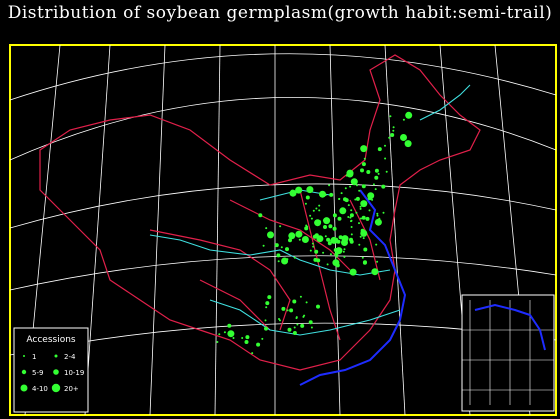 This screenshot has height=419, width=560. I want to click on legend-label: 5-9, so click(37, 373).